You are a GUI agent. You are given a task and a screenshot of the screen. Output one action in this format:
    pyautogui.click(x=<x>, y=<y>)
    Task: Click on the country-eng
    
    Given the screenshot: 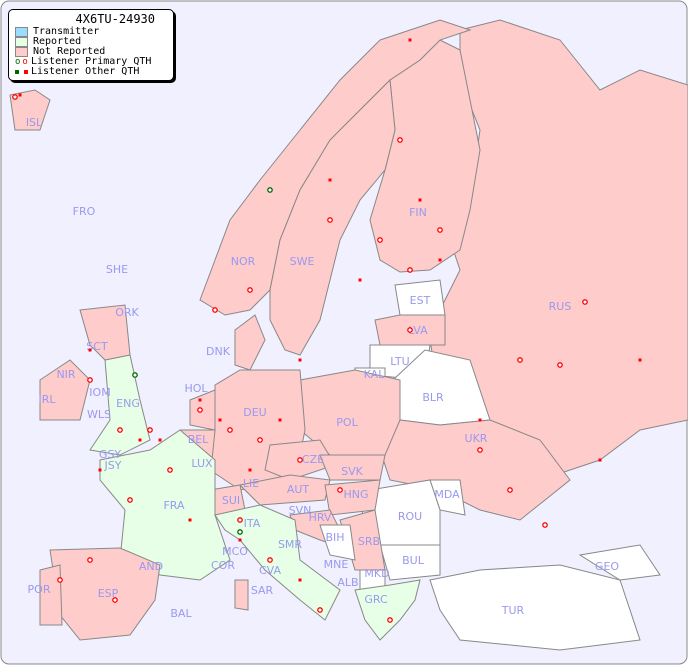 What is the action you would take?
    pyautogui.click(x=120, y=405)
    